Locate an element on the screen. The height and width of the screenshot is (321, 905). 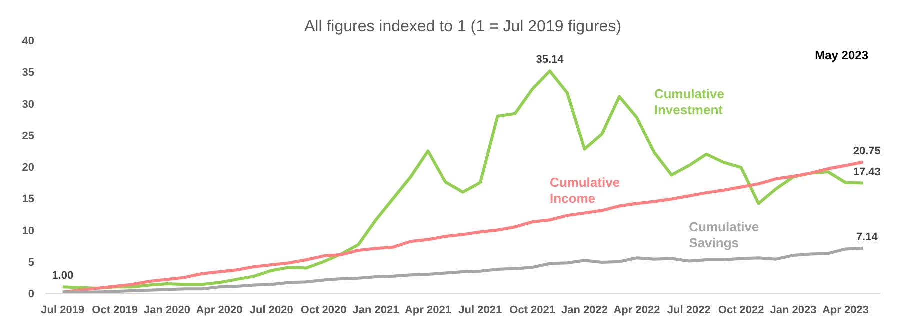
data-label: 1.00 is located at coordinates (63, 276).